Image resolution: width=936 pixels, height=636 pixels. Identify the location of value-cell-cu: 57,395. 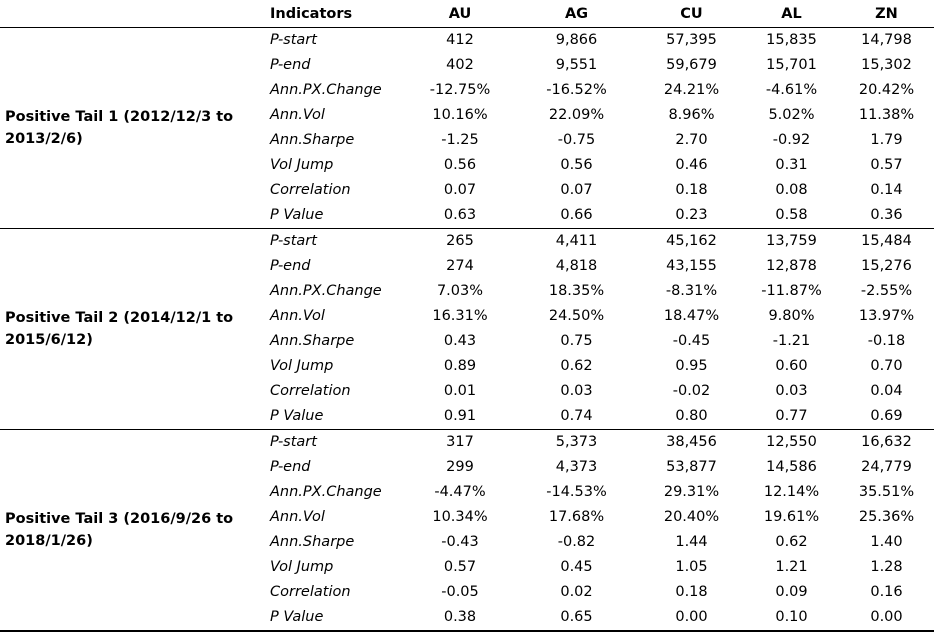
(691, 40).